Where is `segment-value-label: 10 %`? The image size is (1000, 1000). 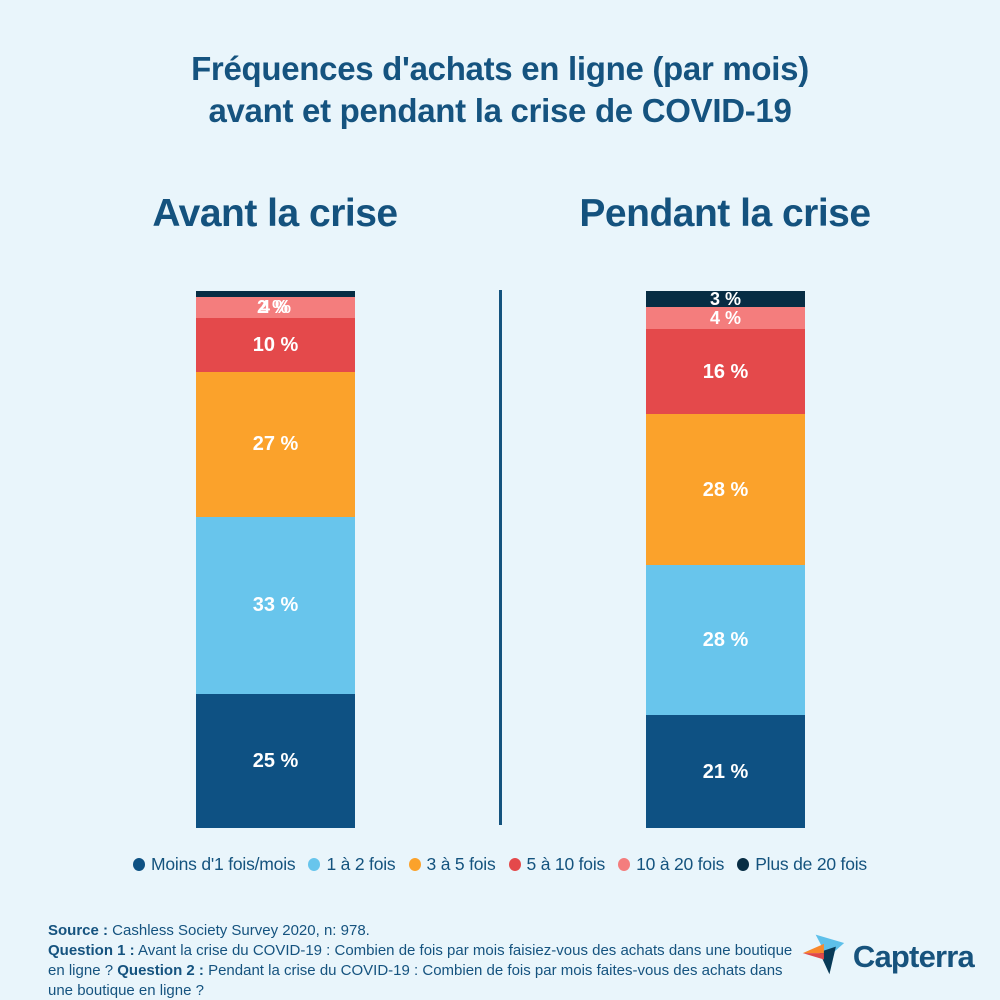
segment-value-label: 10 % is located at coordinates (275, 344).